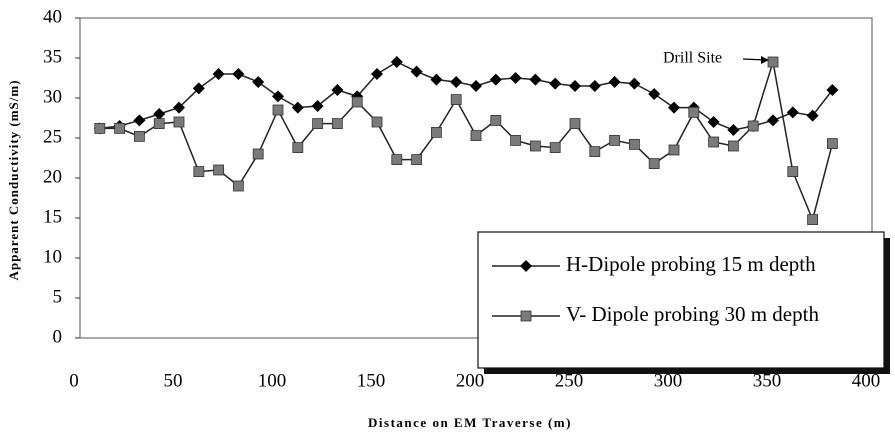 This screenshot has height=435, width=895. Describe the element at coordinates (765, 60) in the screenshot. I see `arrow-head` at that location.